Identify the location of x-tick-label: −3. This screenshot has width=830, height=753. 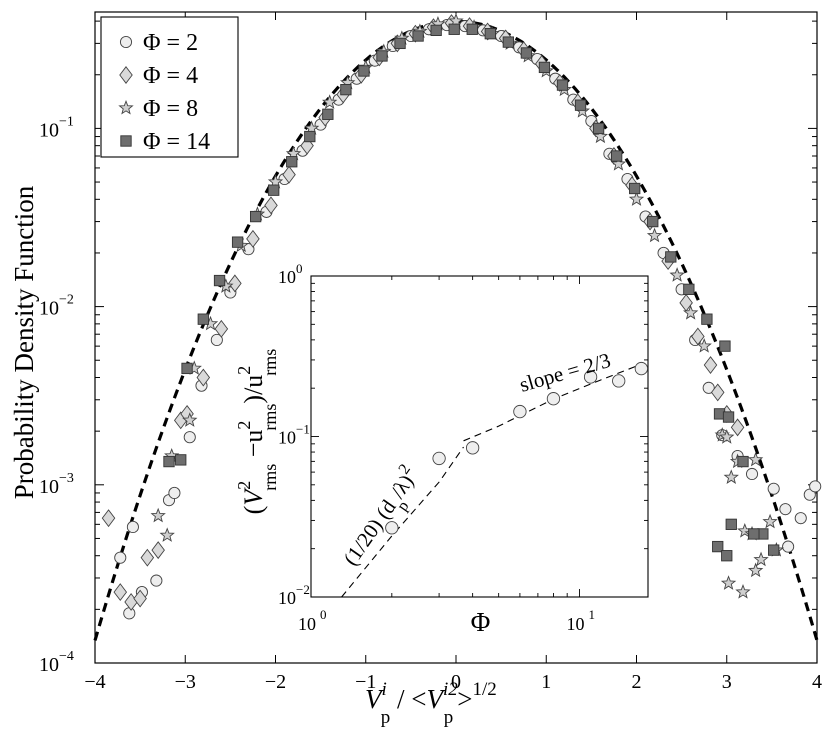
(185, 682).